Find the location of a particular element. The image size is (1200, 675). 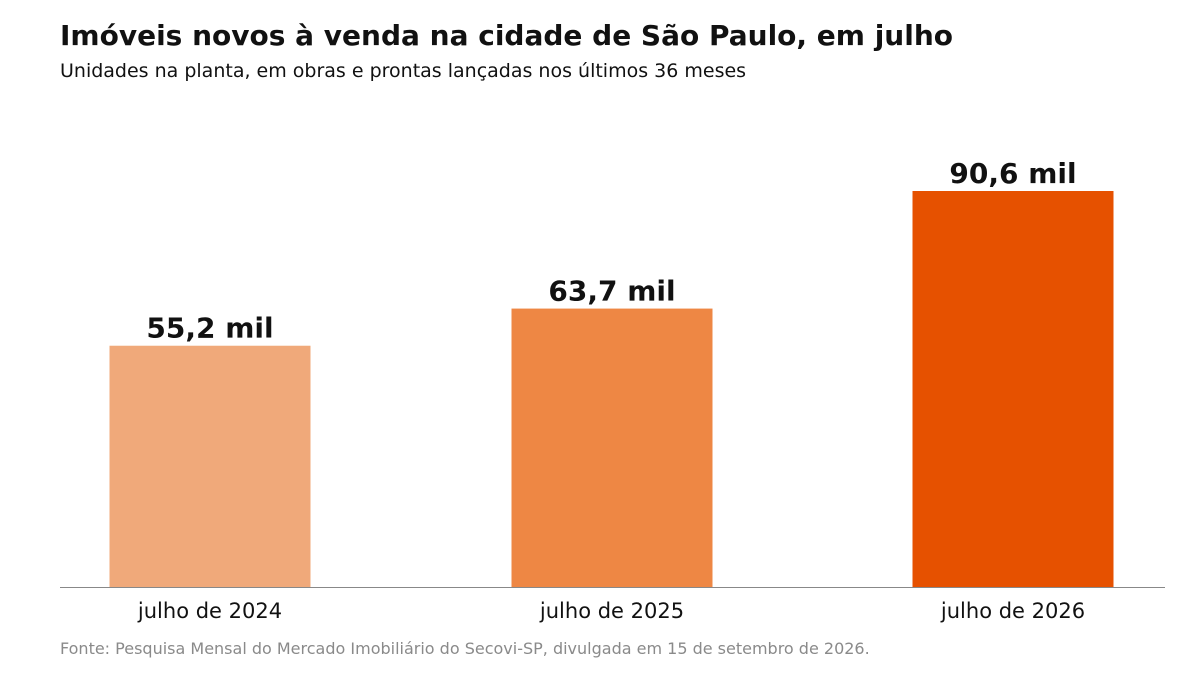

bar-value-label-2: 63,7 mil is located at coordinates (611, 291).